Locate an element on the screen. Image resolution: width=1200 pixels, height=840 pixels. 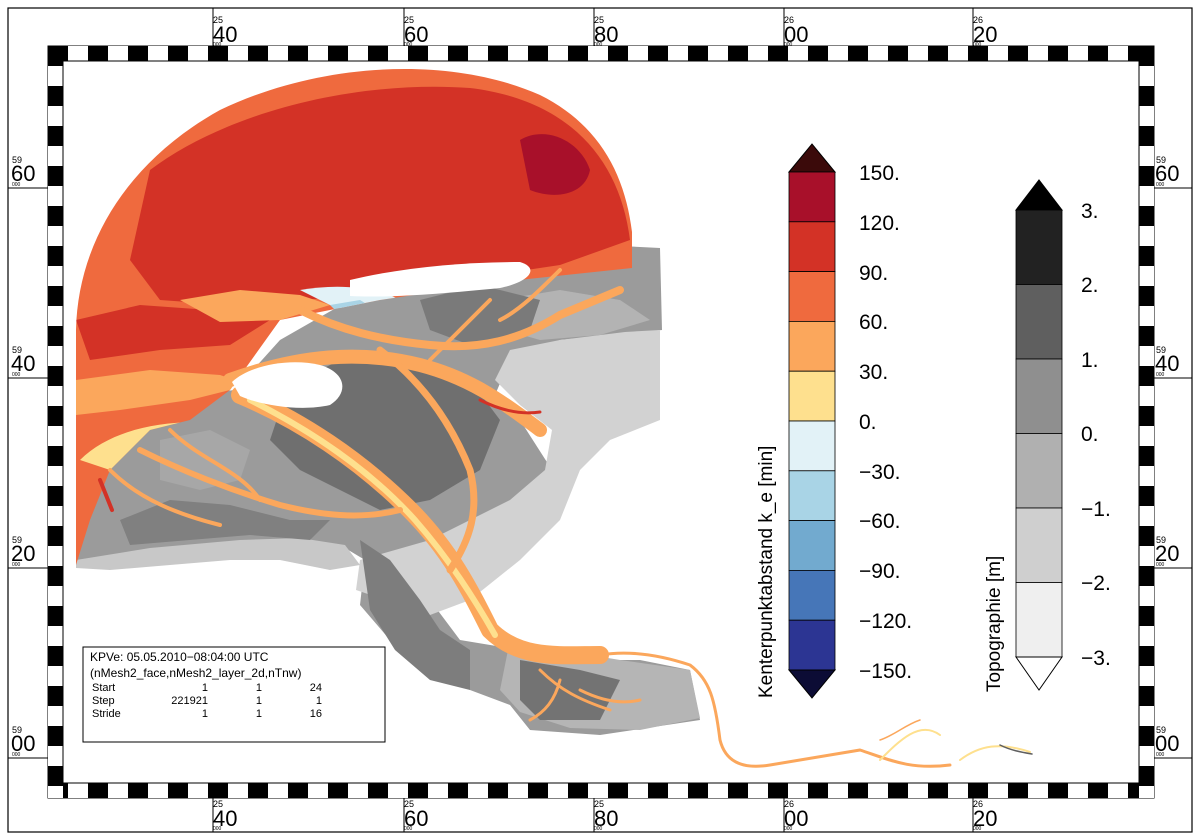
island is located at coordinates (287, 385).